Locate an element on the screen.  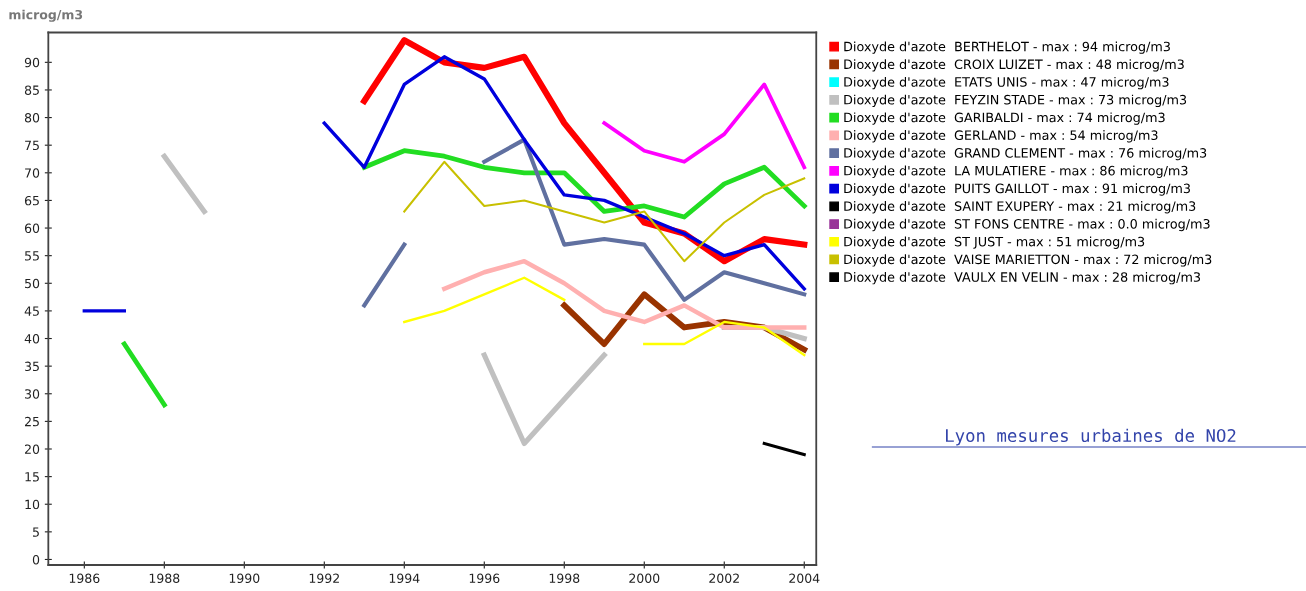
y-tick-label: 10 is located at coordinates (32, 504).